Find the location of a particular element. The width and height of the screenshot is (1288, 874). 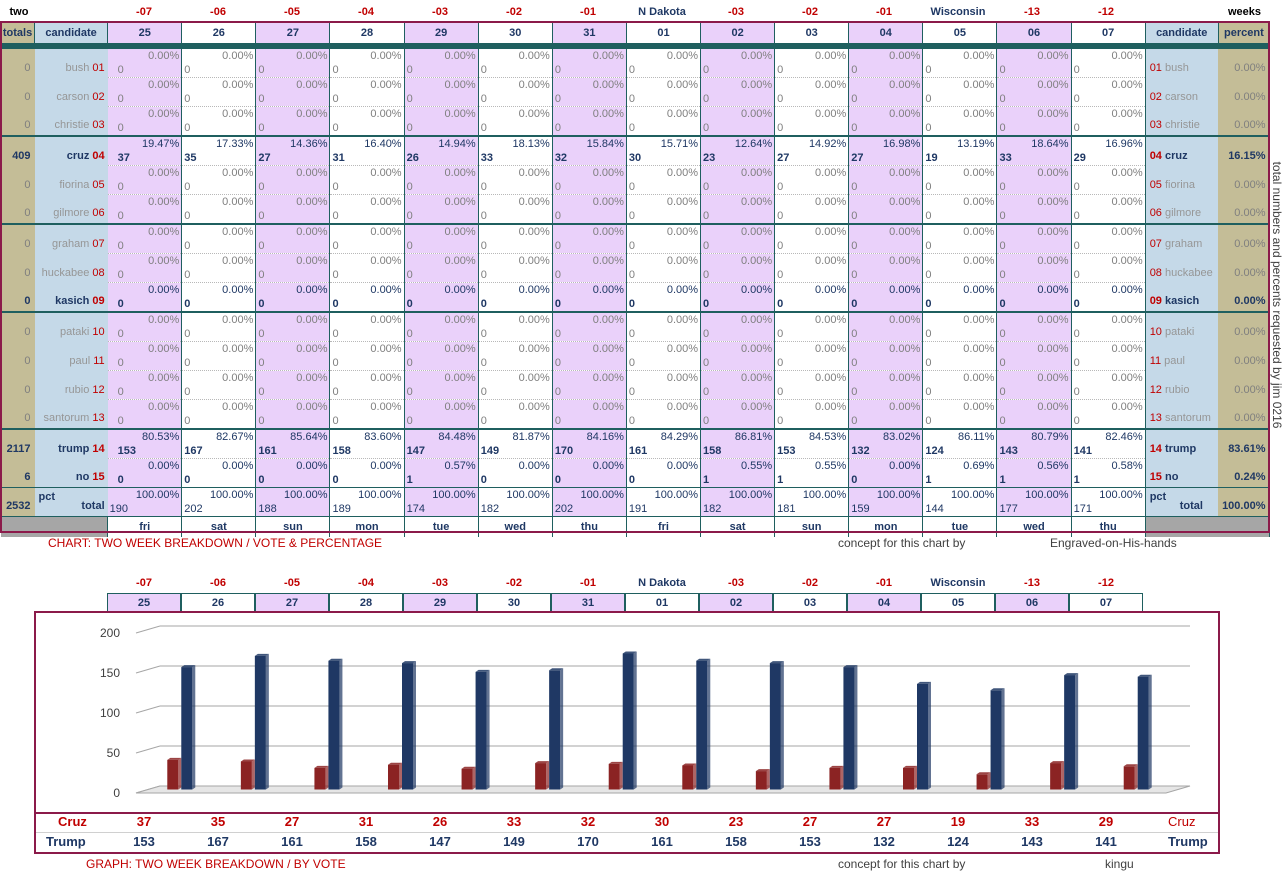

candidate-number: 04 is located at coordinates (98, 155).